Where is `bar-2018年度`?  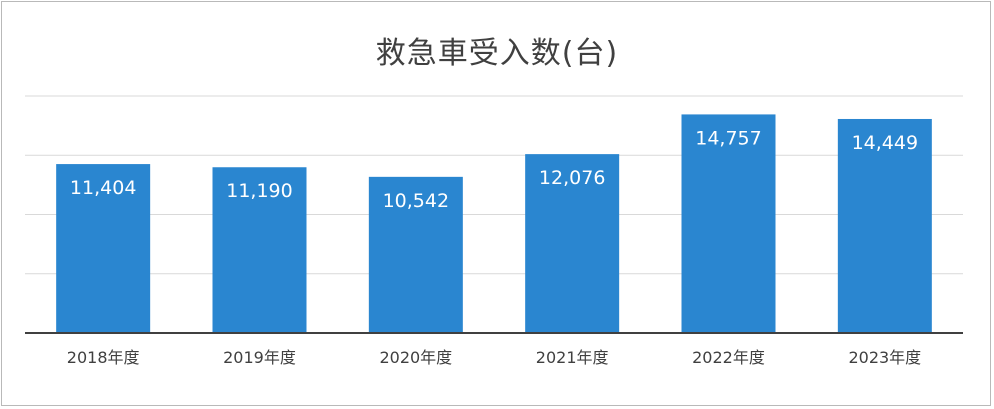 bar-2018年度 is located at coordinates (103, 248).